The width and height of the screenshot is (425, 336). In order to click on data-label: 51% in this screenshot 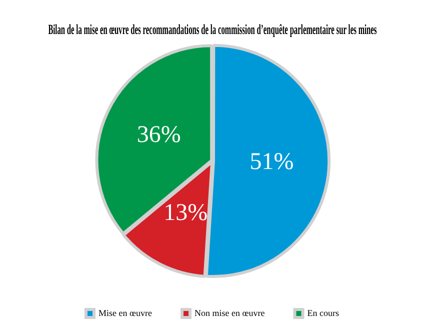, I will do `click(272, 162)`.